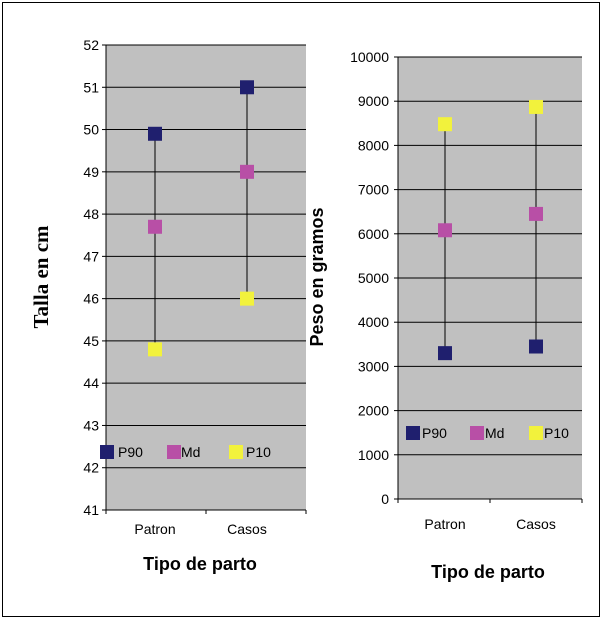 The height and width of the screenshot is (619, 602). Describe the element at coordinates (385, 499) in the screenshot. I see `y-tick-label: 0` at that location.